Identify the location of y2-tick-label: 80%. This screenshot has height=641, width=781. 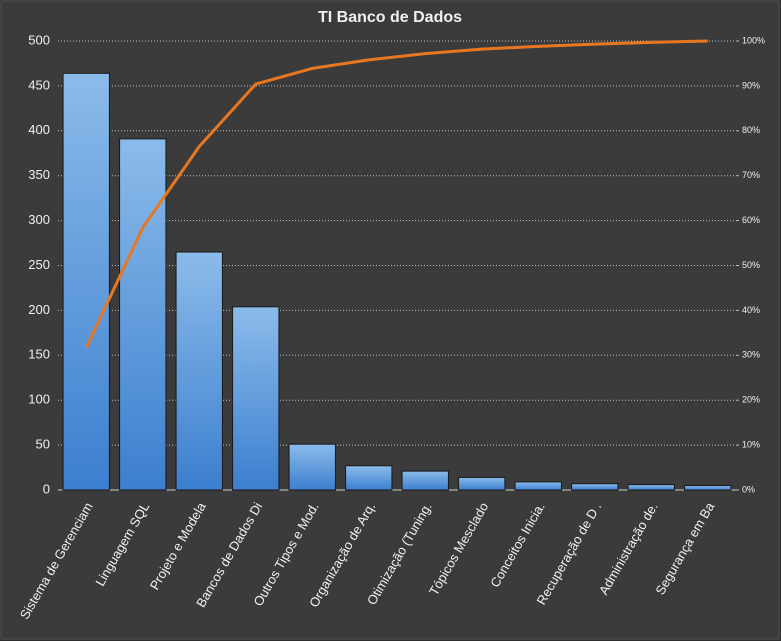
(751, 130).